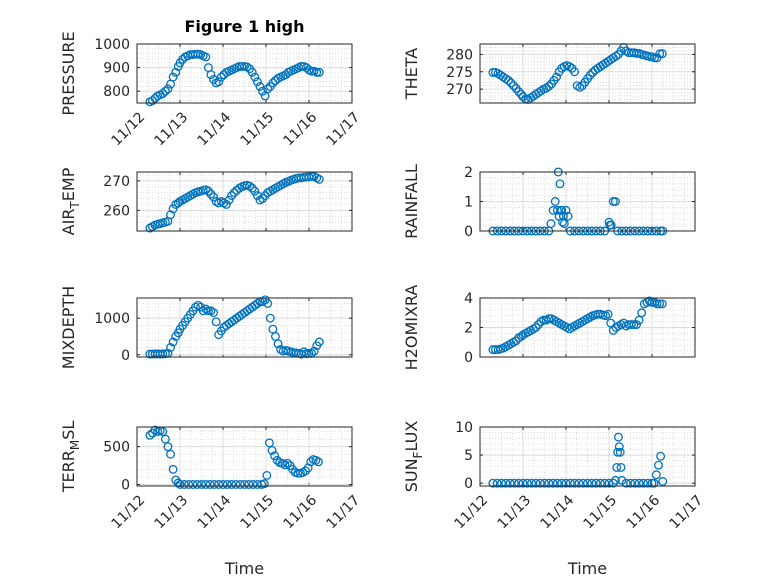 The image size is (778, 583). Describe the element at coordinates (116, 448) in the screenshot. I see `panel-terr-msl-y-tick-label: 500` at that location.